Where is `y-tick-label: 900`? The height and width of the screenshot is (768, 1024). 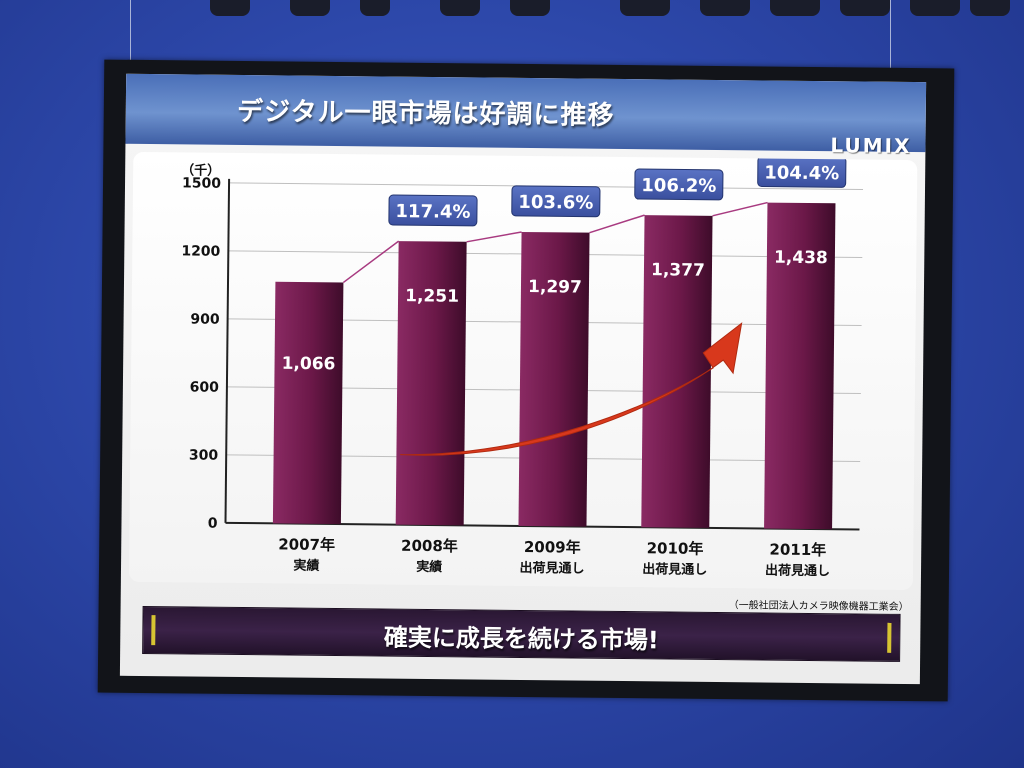
y-tick-label: 900 is located at coordinates (205, 319).